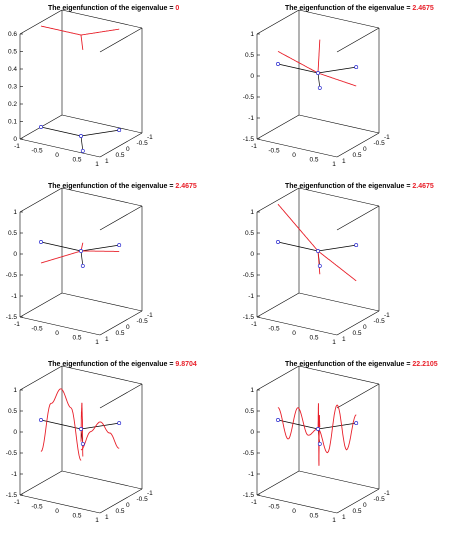 This screenshot has width=474, height=533. Describe the element at coordinates (249, 55) in the screenshot. I see `z-tick-label: 0.5` at that location.